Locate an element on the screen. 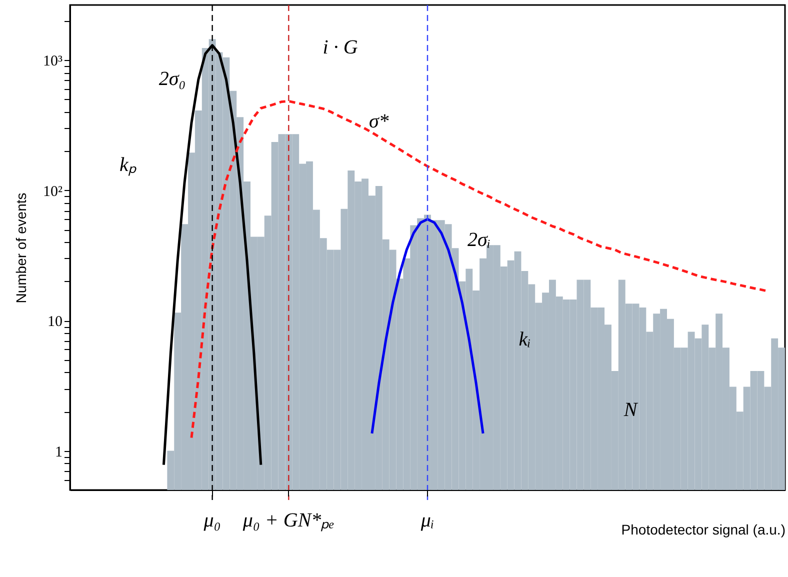 Image resolution: width=788 pixels, height=577 pixels. annotation: N is located at coordinates (630, 409).